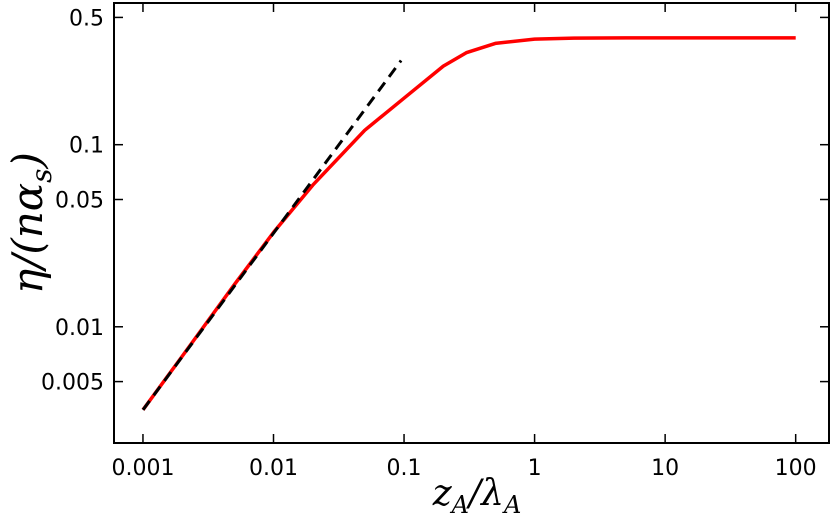 The image size is (832, 513). Describe the element at coordinates (72, 383) in the screenshot. I see `y-tick-label: 0.005` at that location.